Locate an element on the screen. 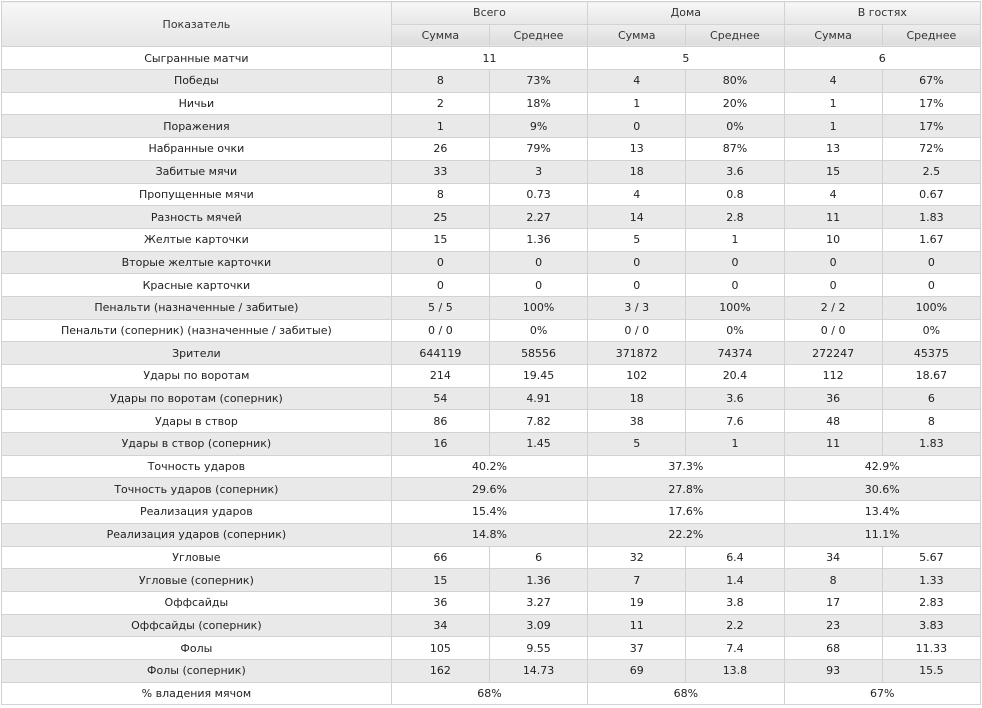 This screenshot has height=708, width=982. sum-cell: 2 is located at coordinates (440, 103).